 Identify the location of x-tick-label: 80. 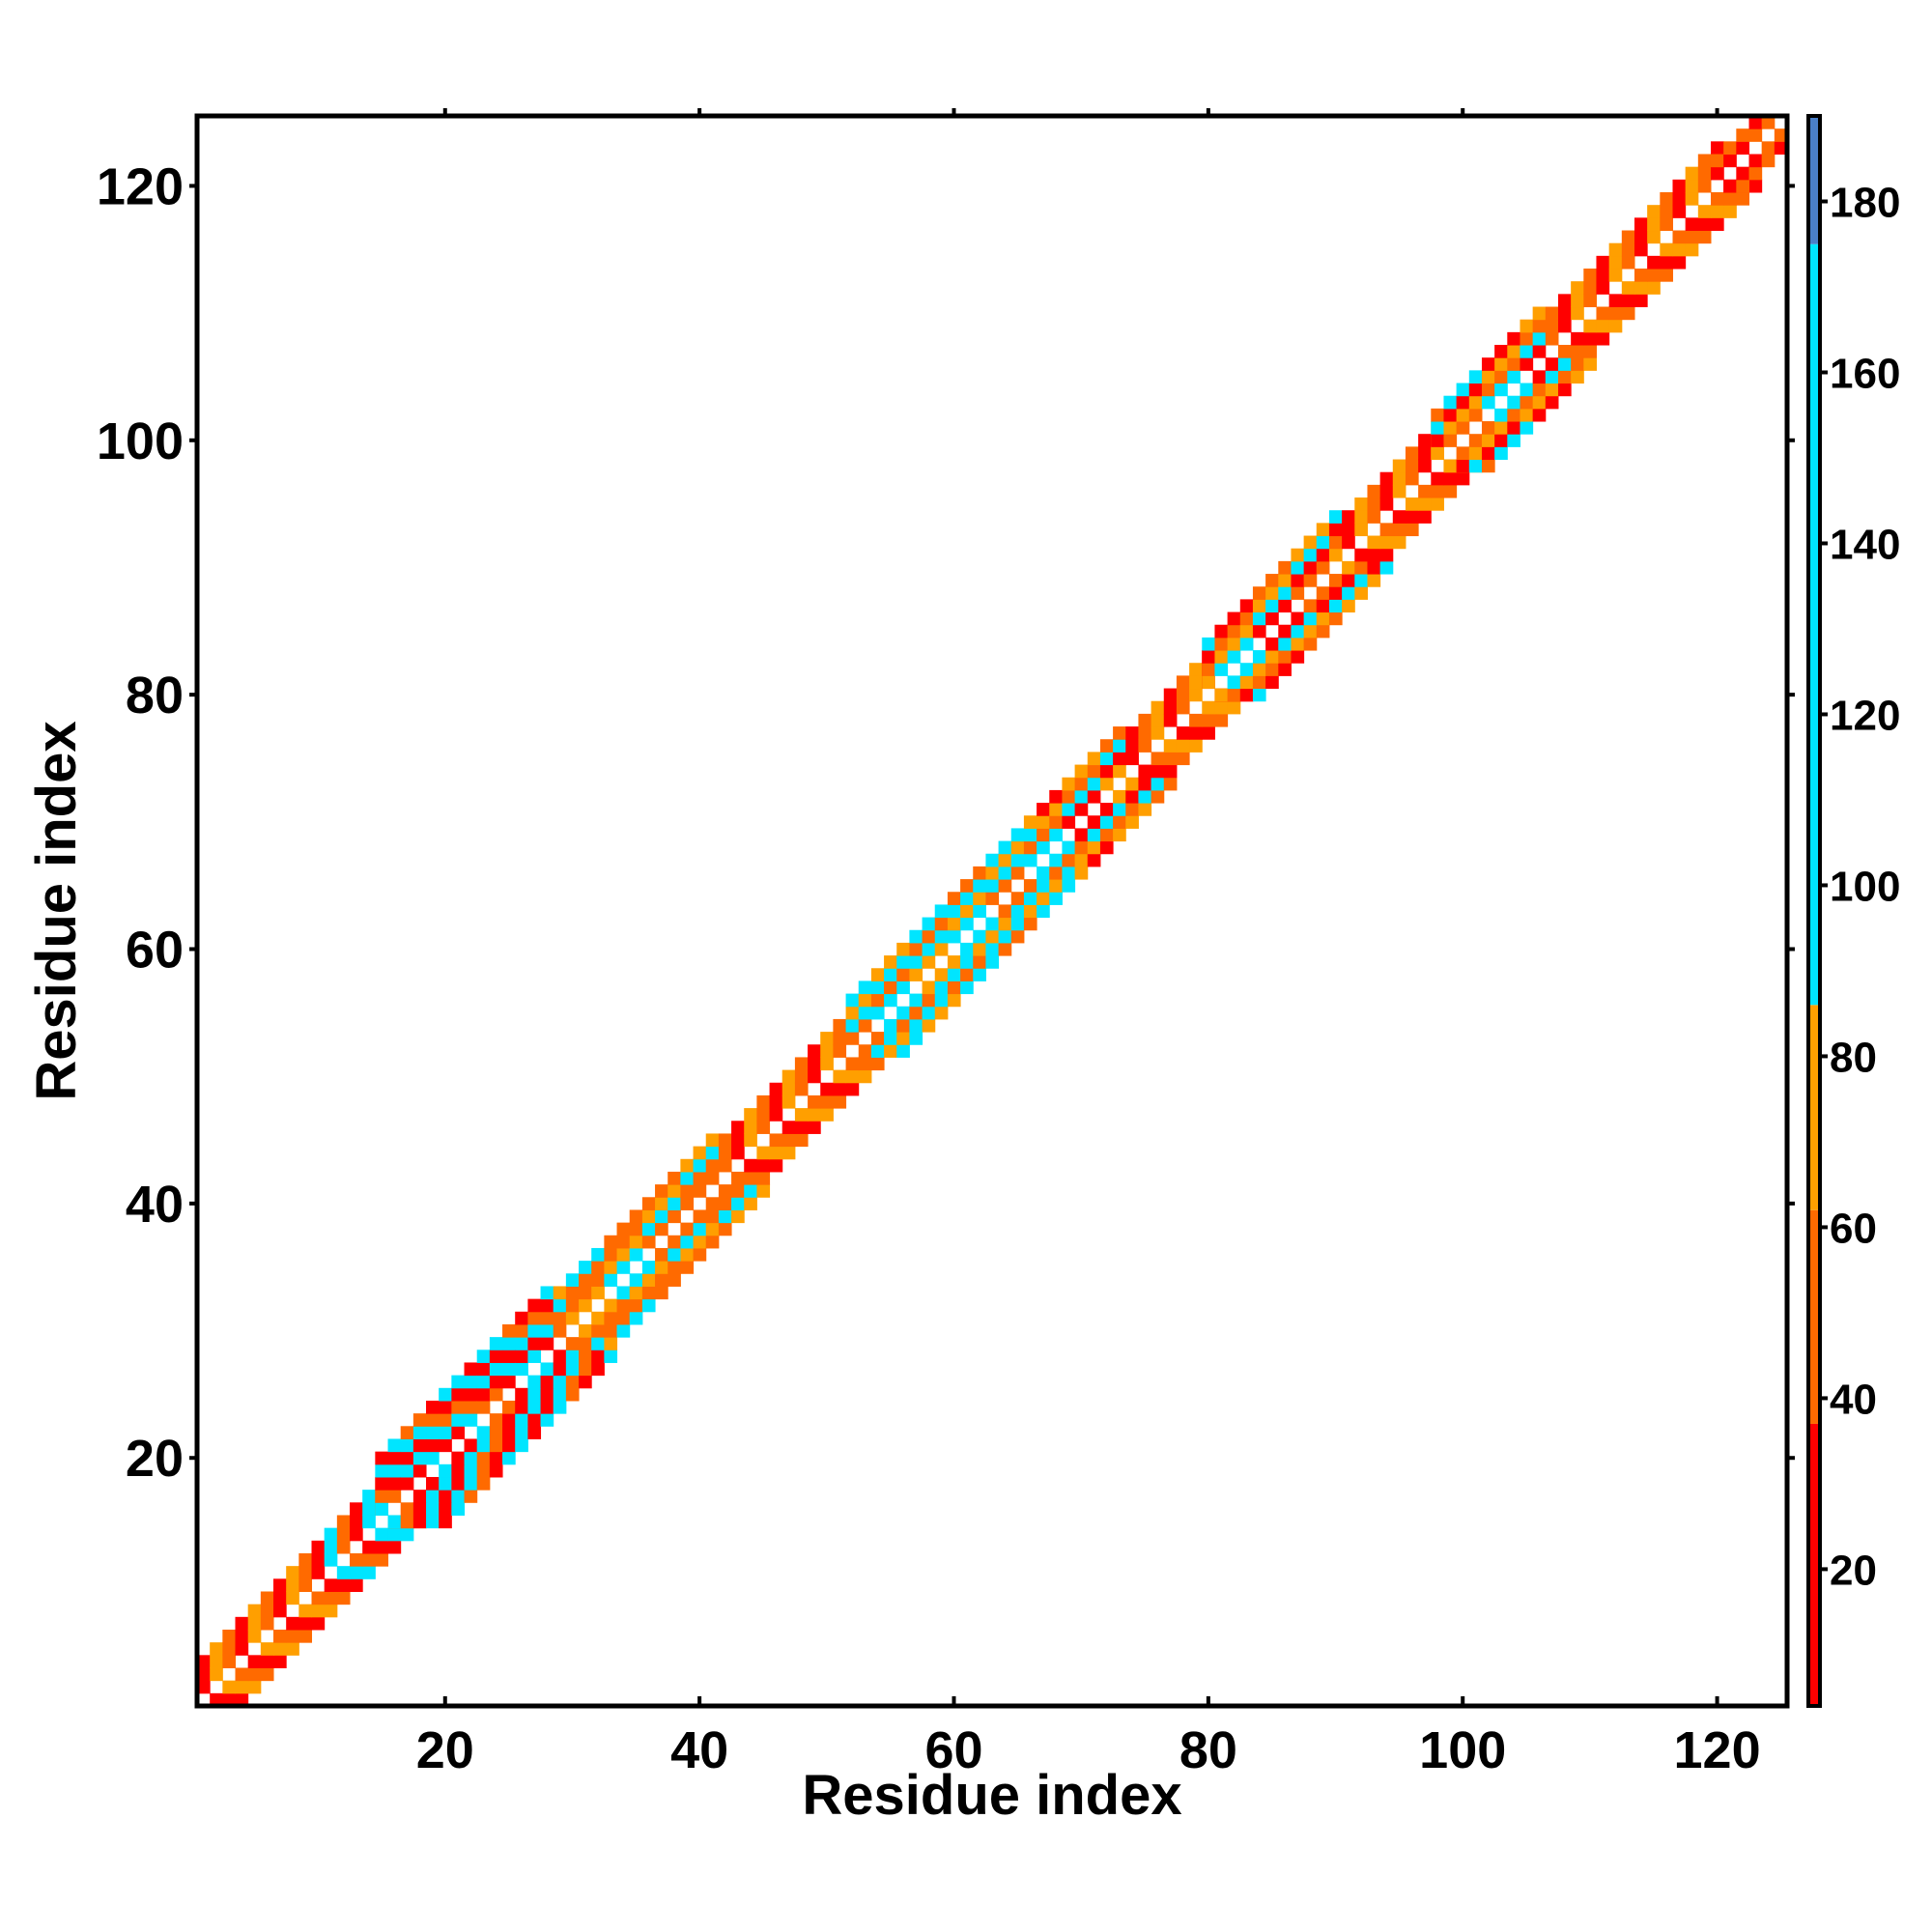
(1208, 1750).